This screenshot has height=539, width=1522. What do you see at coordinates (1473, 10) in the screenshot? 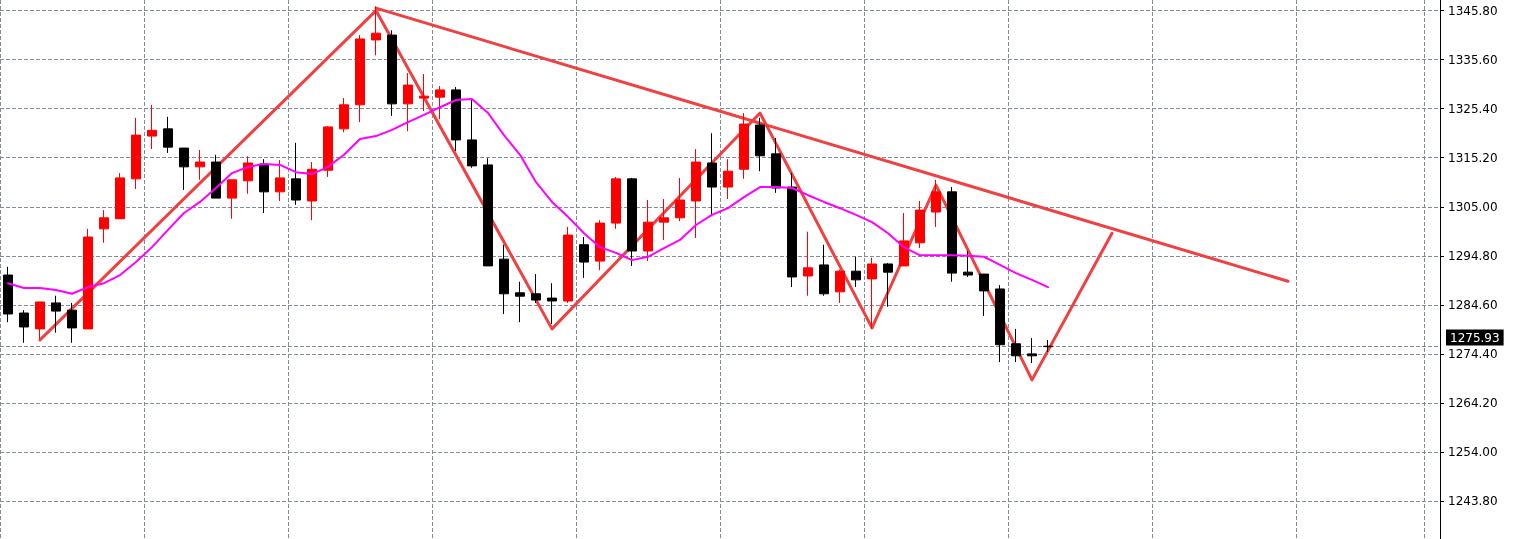
I see `y-tick-label: 1345.80` at bounding box center [1473, 10].